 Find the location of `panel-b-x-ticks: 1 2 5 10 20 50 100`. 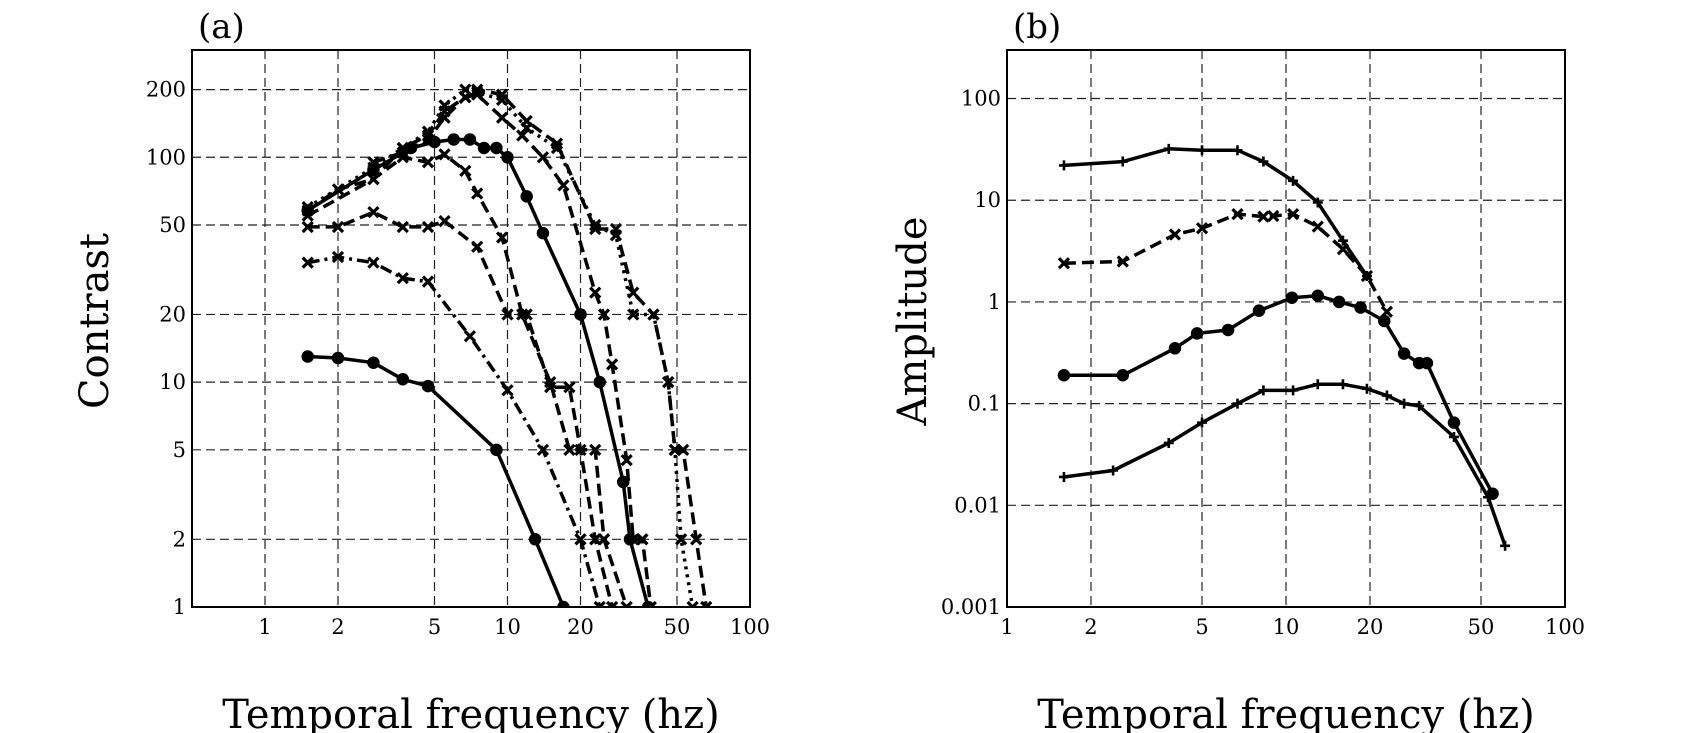

panel-b-x-ticks: 1 2 5 10 20 50 100 is located at coordinates (1292, 627).